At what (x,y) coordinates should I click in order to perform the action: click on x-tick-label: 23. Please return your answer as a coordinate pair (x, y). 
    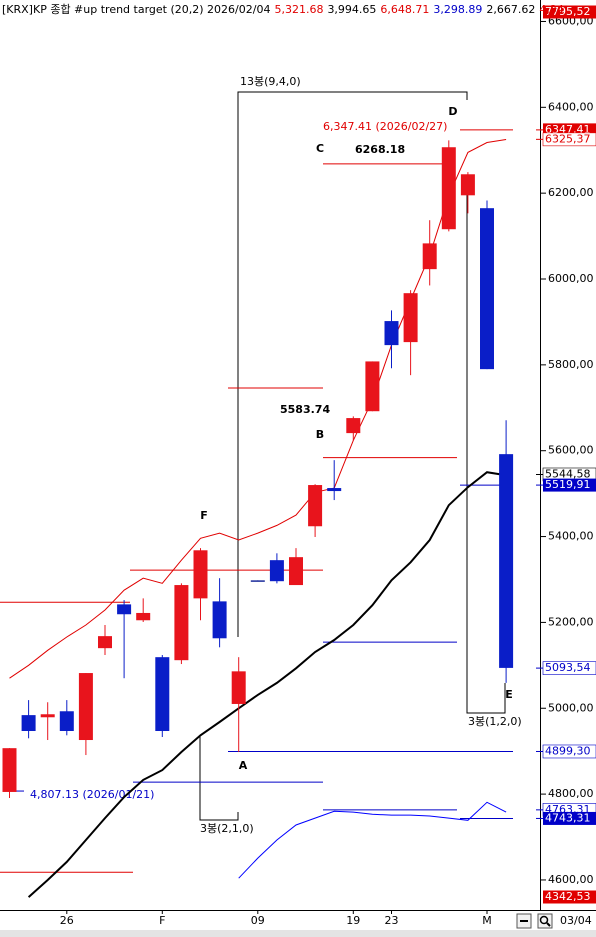
    Looking at the image, I should click on (392, 920).